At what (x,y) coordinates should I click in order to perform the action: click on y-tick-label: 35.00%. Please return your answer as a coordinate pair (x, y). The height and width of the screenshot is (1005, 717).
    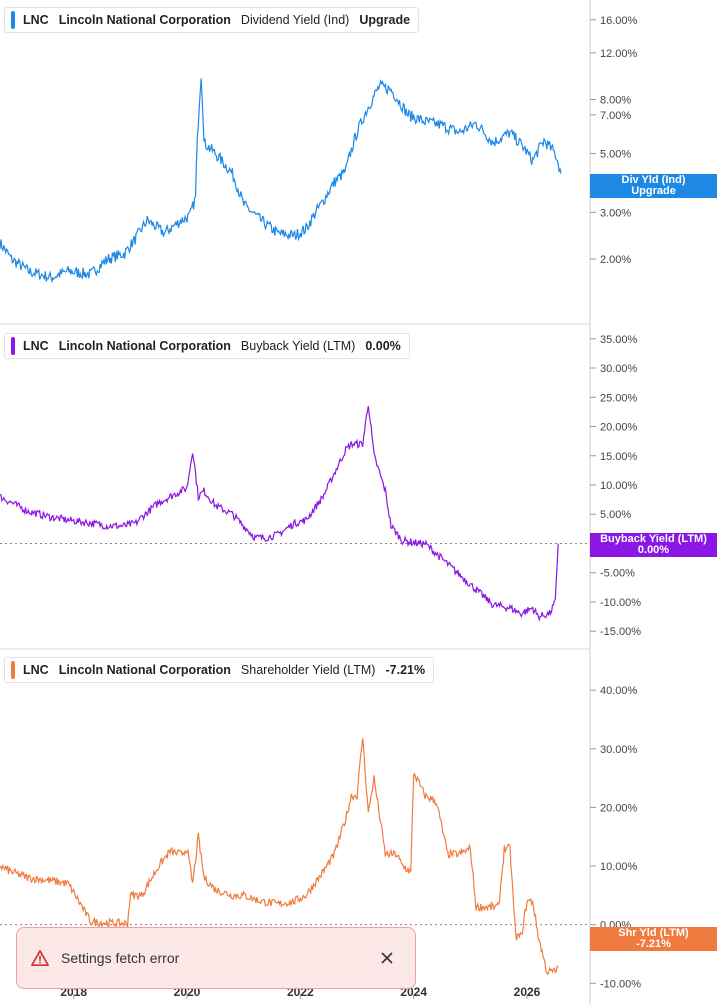
    Looking at the image, I should click on (619, 340).